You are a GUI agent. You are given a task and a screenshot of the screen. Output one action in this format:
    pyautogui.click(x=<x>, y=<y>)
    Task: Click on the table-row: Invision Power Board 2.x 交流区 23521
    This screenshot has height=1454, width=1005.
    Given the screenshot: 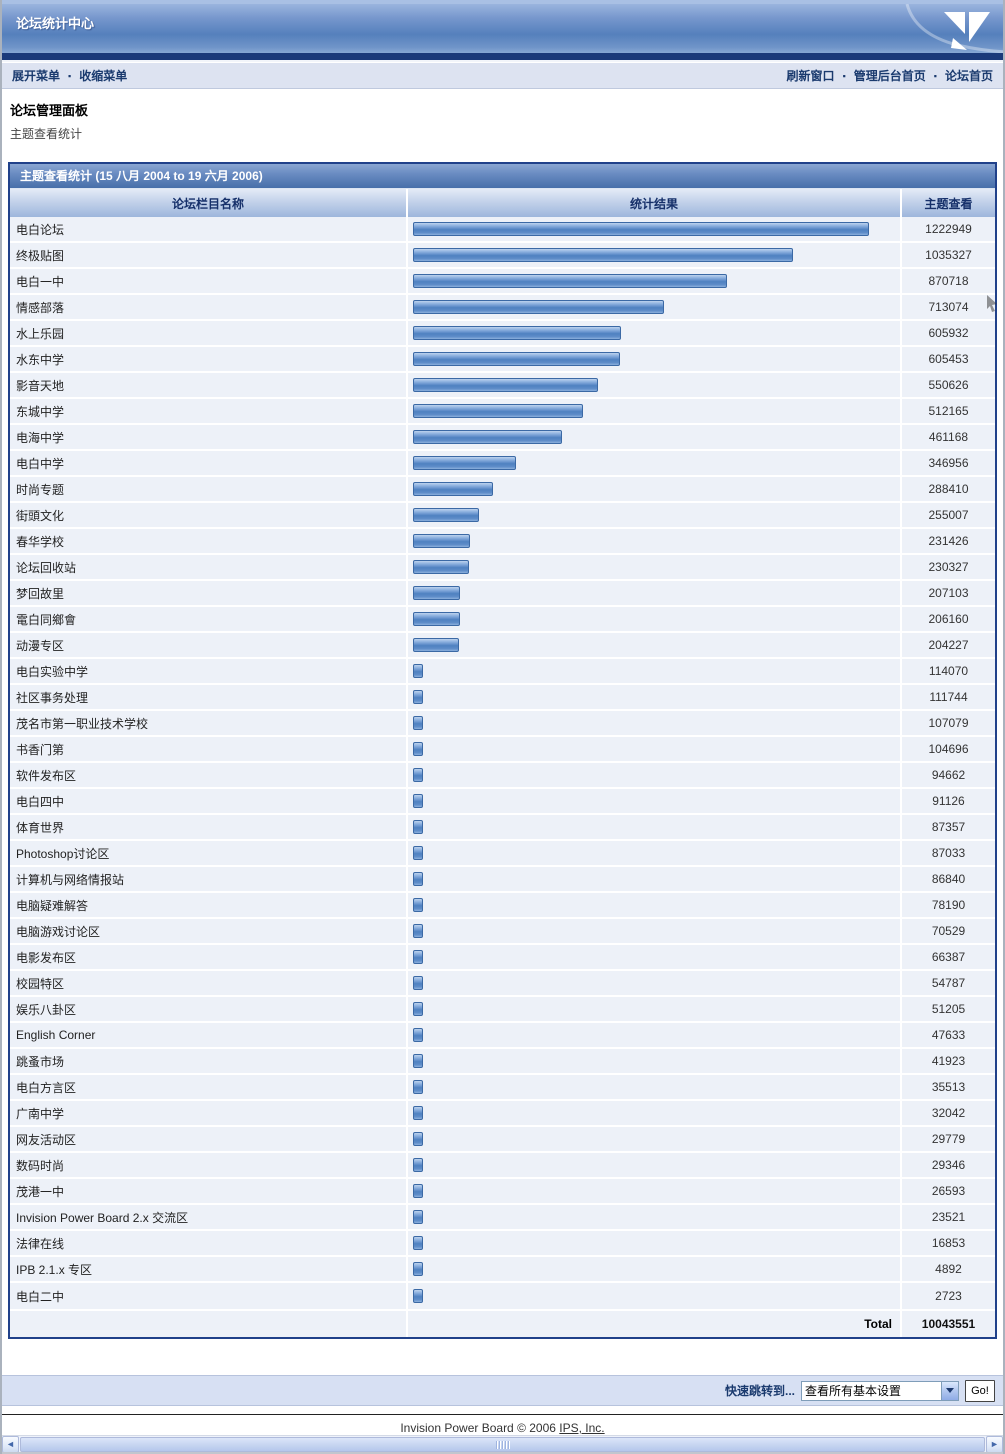 What is the action you would take?
    pyautogui.click(x=502, y=1218)
    